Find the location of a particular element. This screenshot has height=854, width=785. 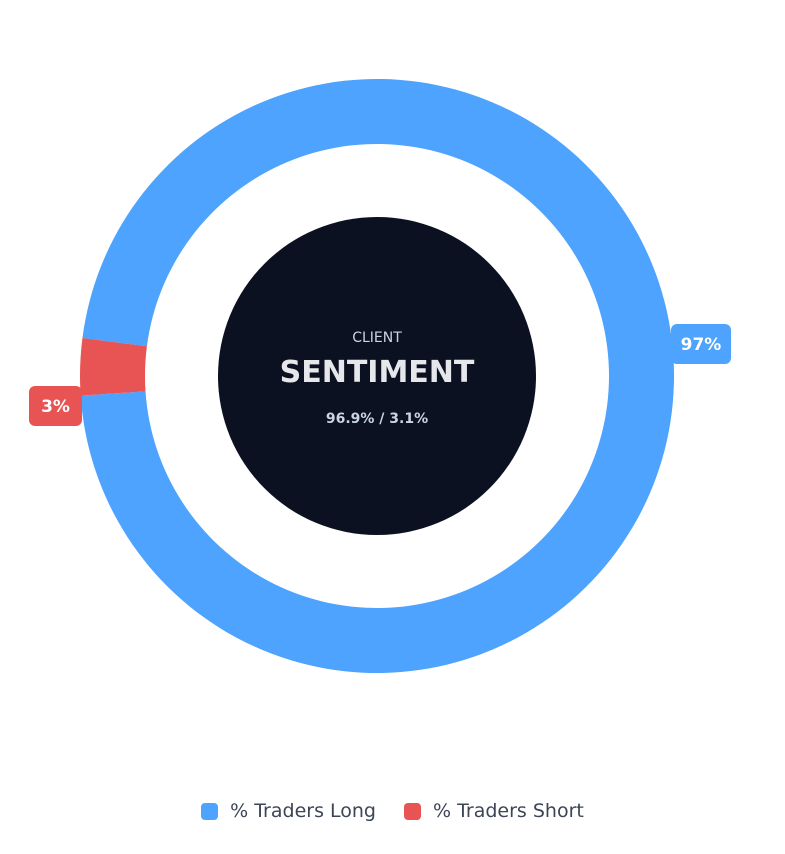

legend-item-long: % Traders Long is located at coordinates (288, 811).